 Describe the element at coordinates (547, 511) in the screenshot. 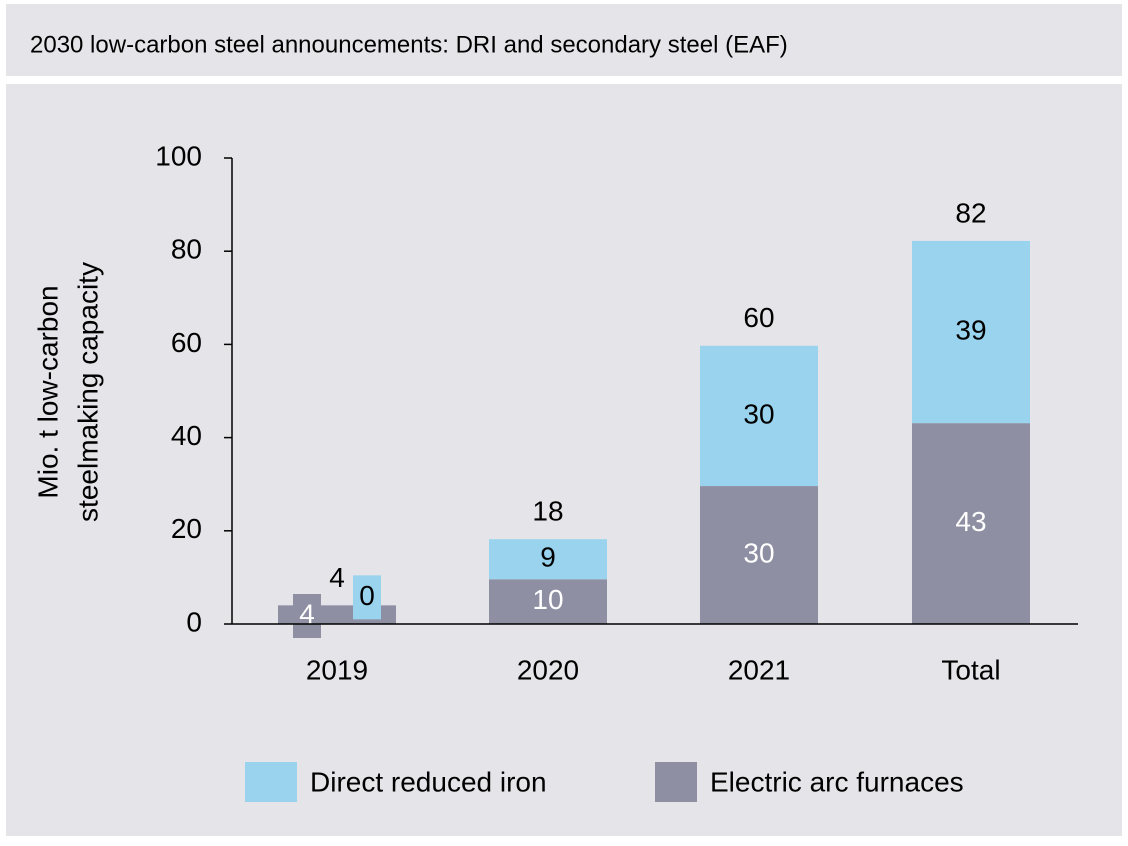

I see `total-label: 18` at that location.